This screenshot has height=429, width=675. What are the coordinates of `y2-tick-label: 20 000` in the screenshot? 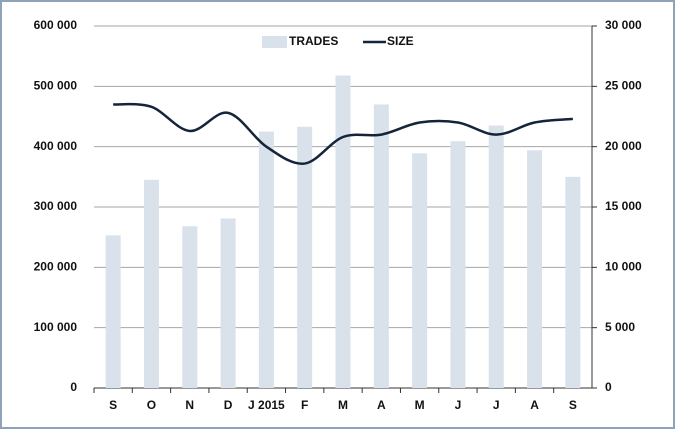 It's located at (623, 146).